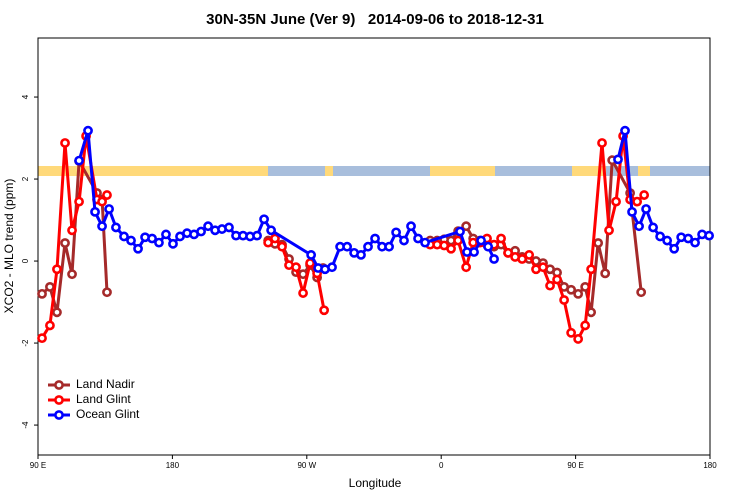 This screenshot has height=500, width=750. What do you see at coordinates (25, 343) in the screenshot?
I see `y-tick-label: -2` at bounding box center [25, 343].